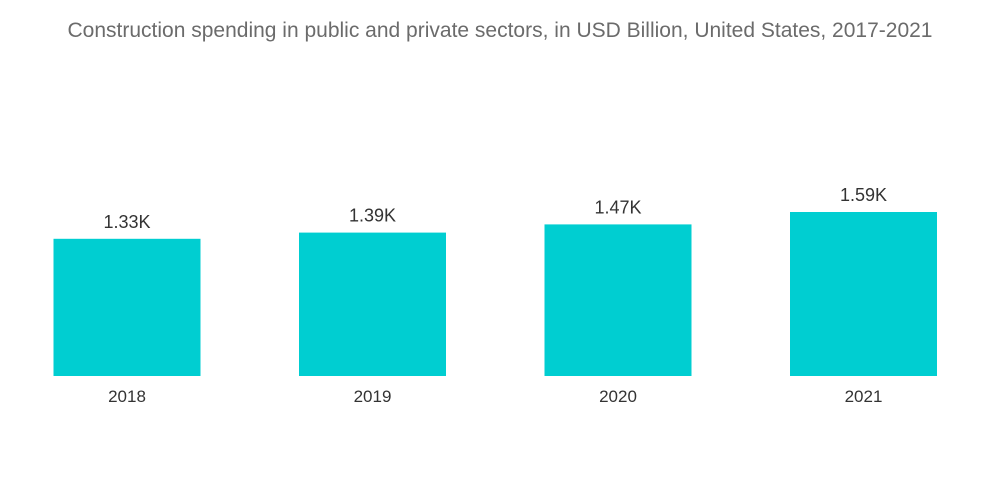  I want to click on bar-2019, so click(372, 304).